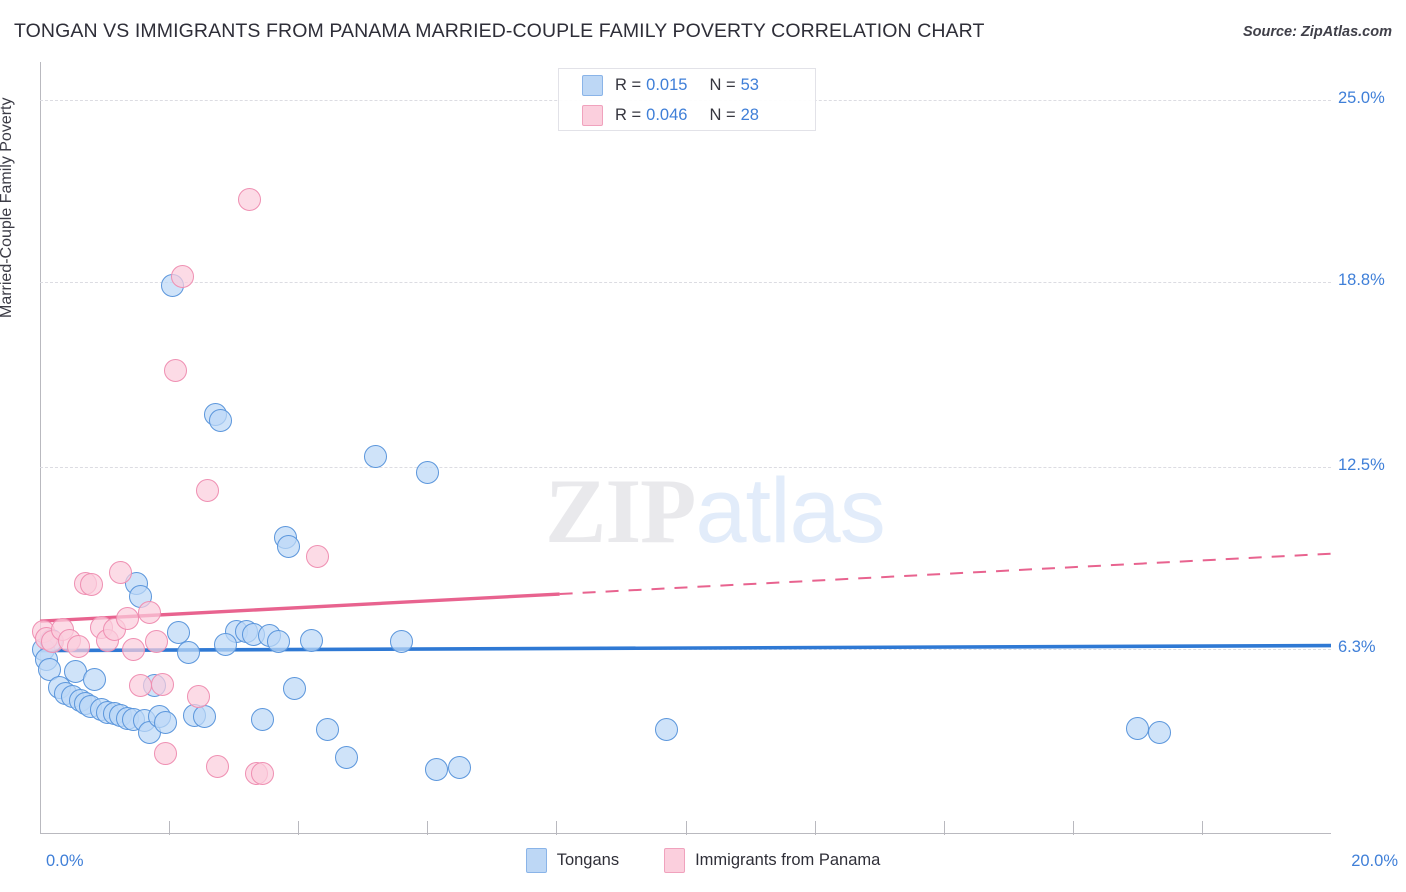  What do you see at coordinates (687, 99) in the screenshot?
I see `correlation-stats-legend: R = 0.015 N = 53 R = 0.046 N = 28` at bounding box center [687, 99].